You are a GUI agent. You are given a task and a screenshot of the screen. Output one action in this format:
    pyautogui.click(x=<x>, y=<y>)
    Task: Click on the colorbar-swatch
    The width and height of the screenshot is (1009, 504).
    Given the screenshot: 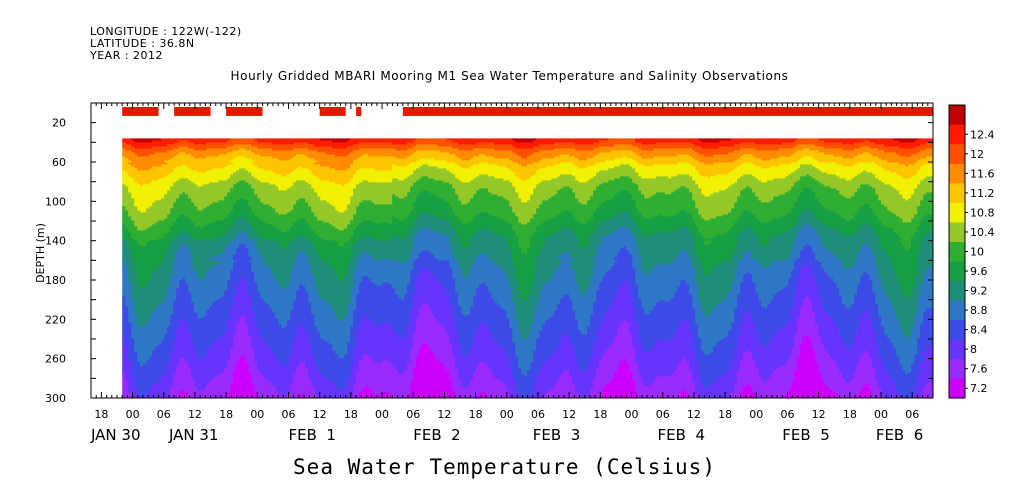 What is the action you would take?
    pyautogui.click(x=957, y=349)
    